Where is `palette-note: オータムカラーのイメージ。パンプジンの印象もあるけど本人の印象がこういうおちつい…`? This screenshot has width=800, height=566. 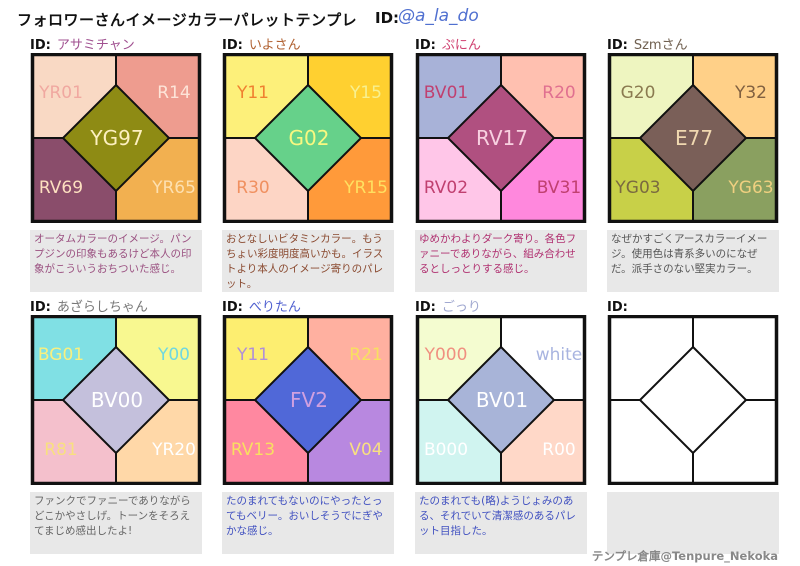 palette-note: オータムカラーのイメージ。パンプジンの印象もあるけど本人の印象がこういうおちつい… is located at coordinates (116, 261).